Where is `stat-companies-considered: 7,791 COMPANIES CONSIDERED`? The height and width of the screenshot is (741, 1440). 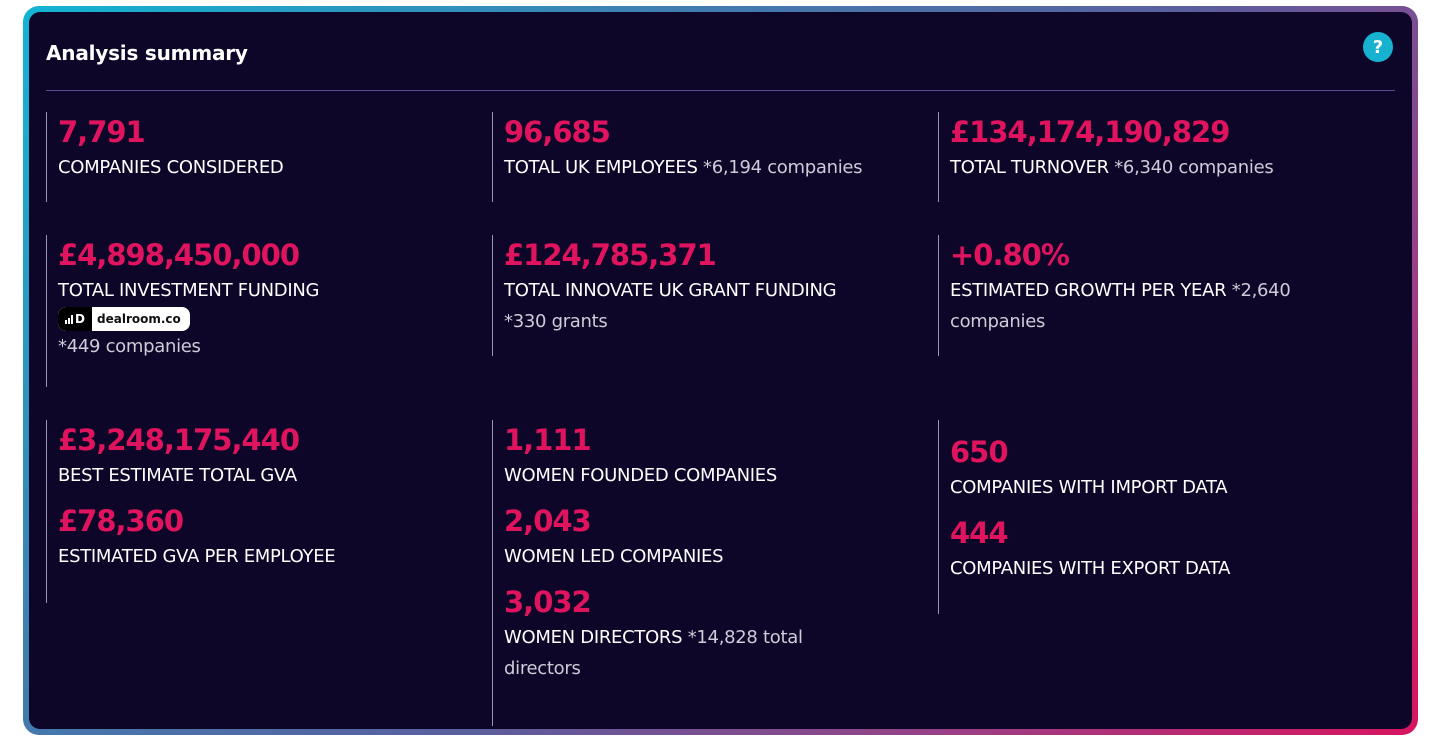
stat-companies-considered: 7,791 COMPANIES CONSIDERED is located at coordinates (165, 157).